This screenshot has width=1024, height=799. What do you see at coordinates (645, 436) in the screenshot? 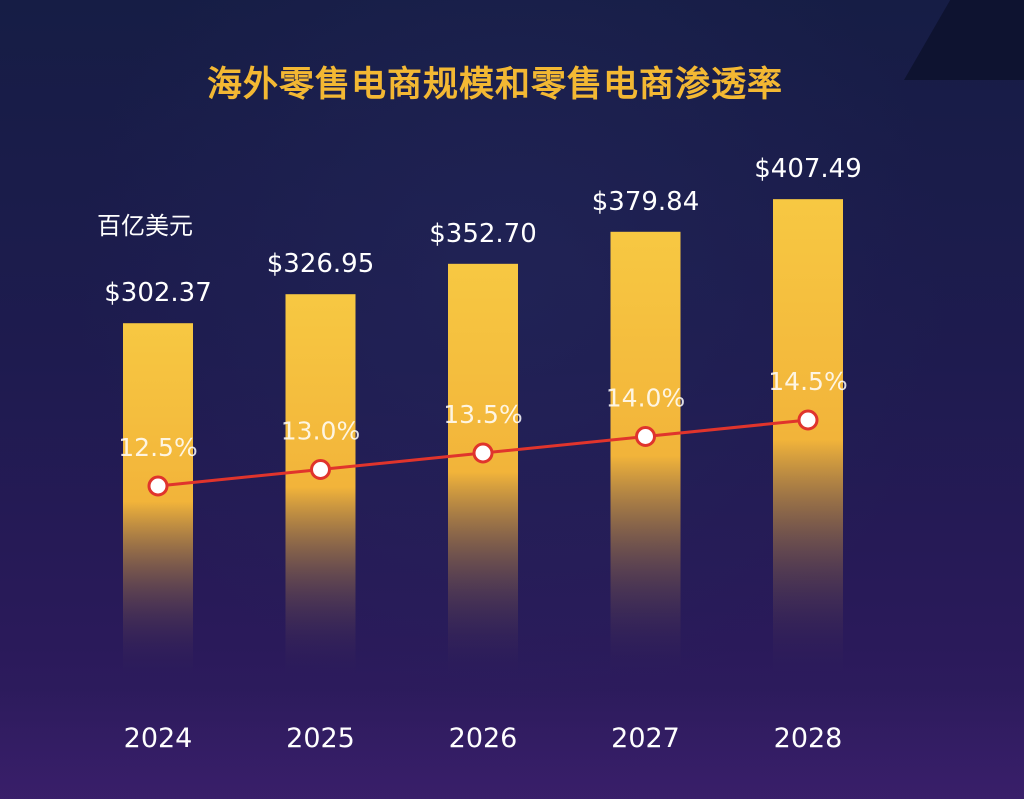
I see `line-point-2027` at bounding box center [645, 436].